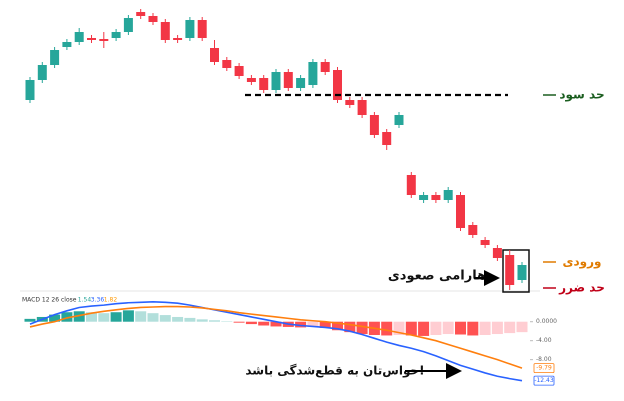 The height and width of the screenshot is (401, 624). I want to click on level-label: ورودی, so click(582, 262).